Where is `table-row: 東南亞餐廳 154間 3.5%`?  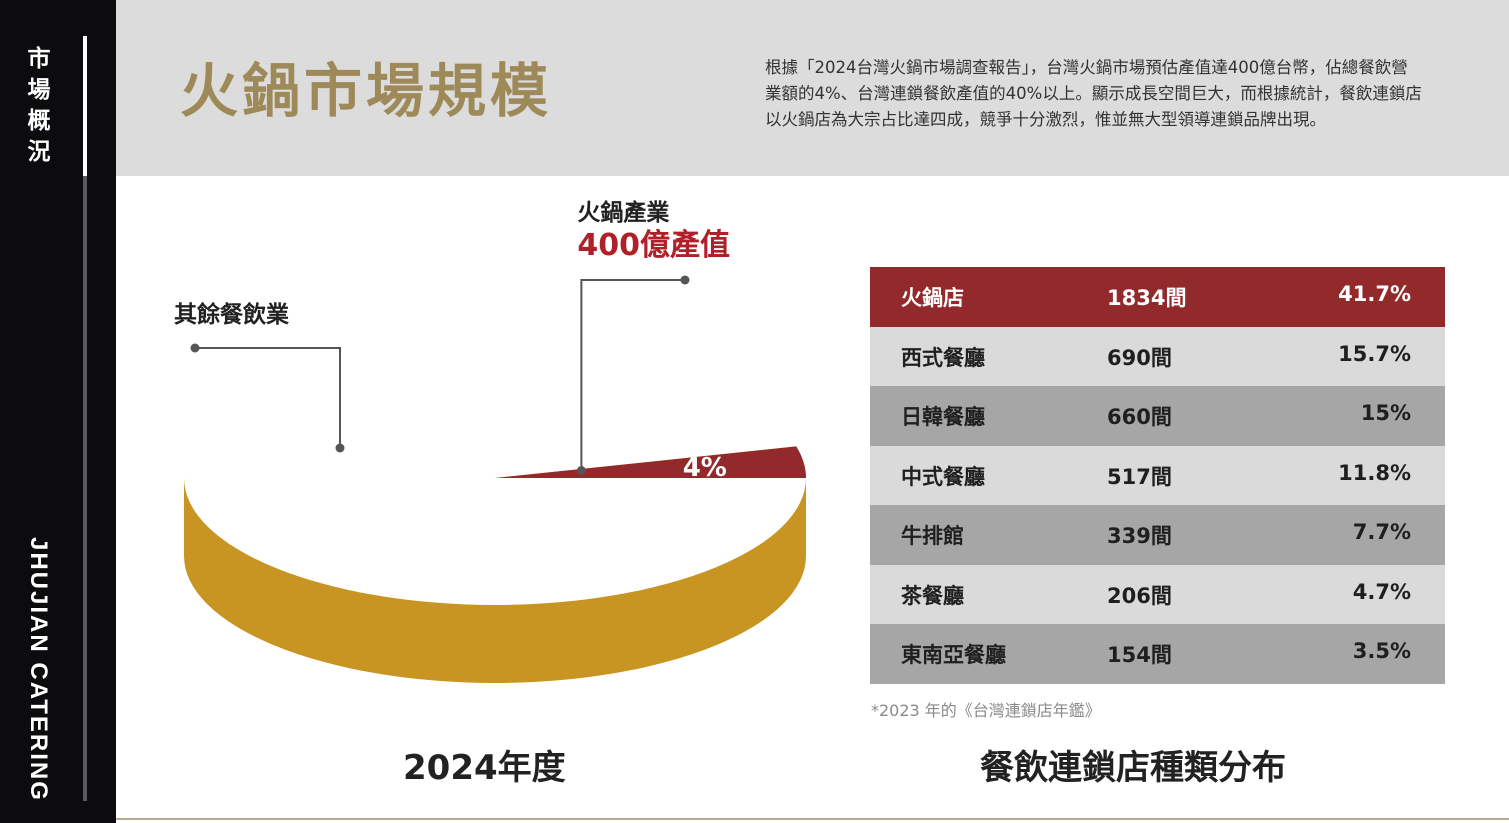
table-row: 東南亞餐廳 154間 3.5% is located at coordinates (1157, 654).